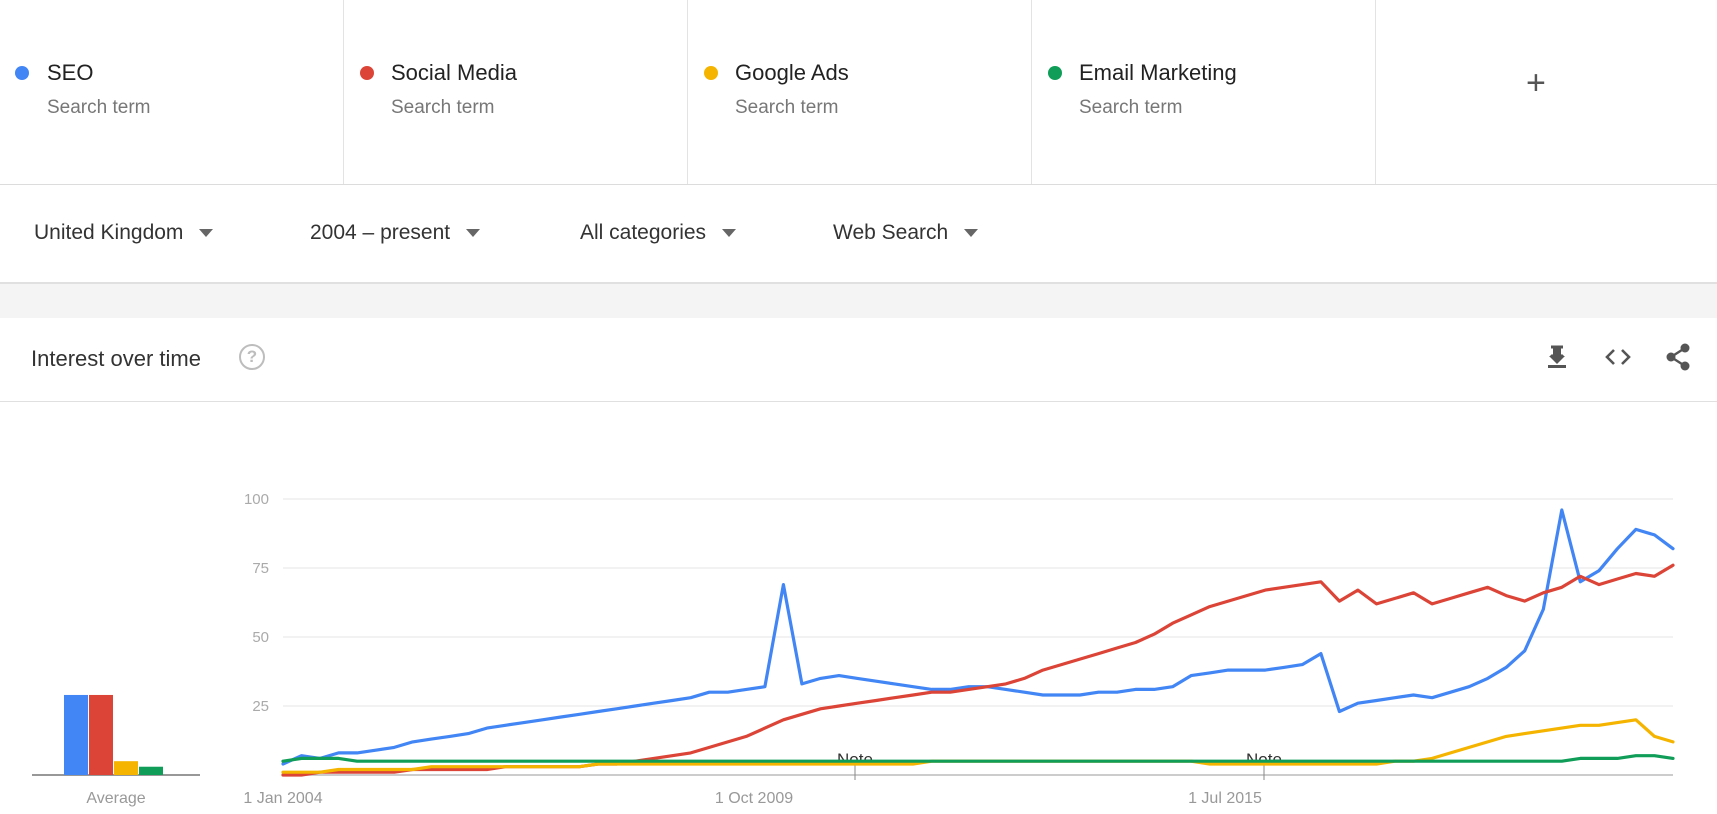 The height and width of the screenshot is (814, 1717). I want to click on plus-icon: +, so click(1536, 83).